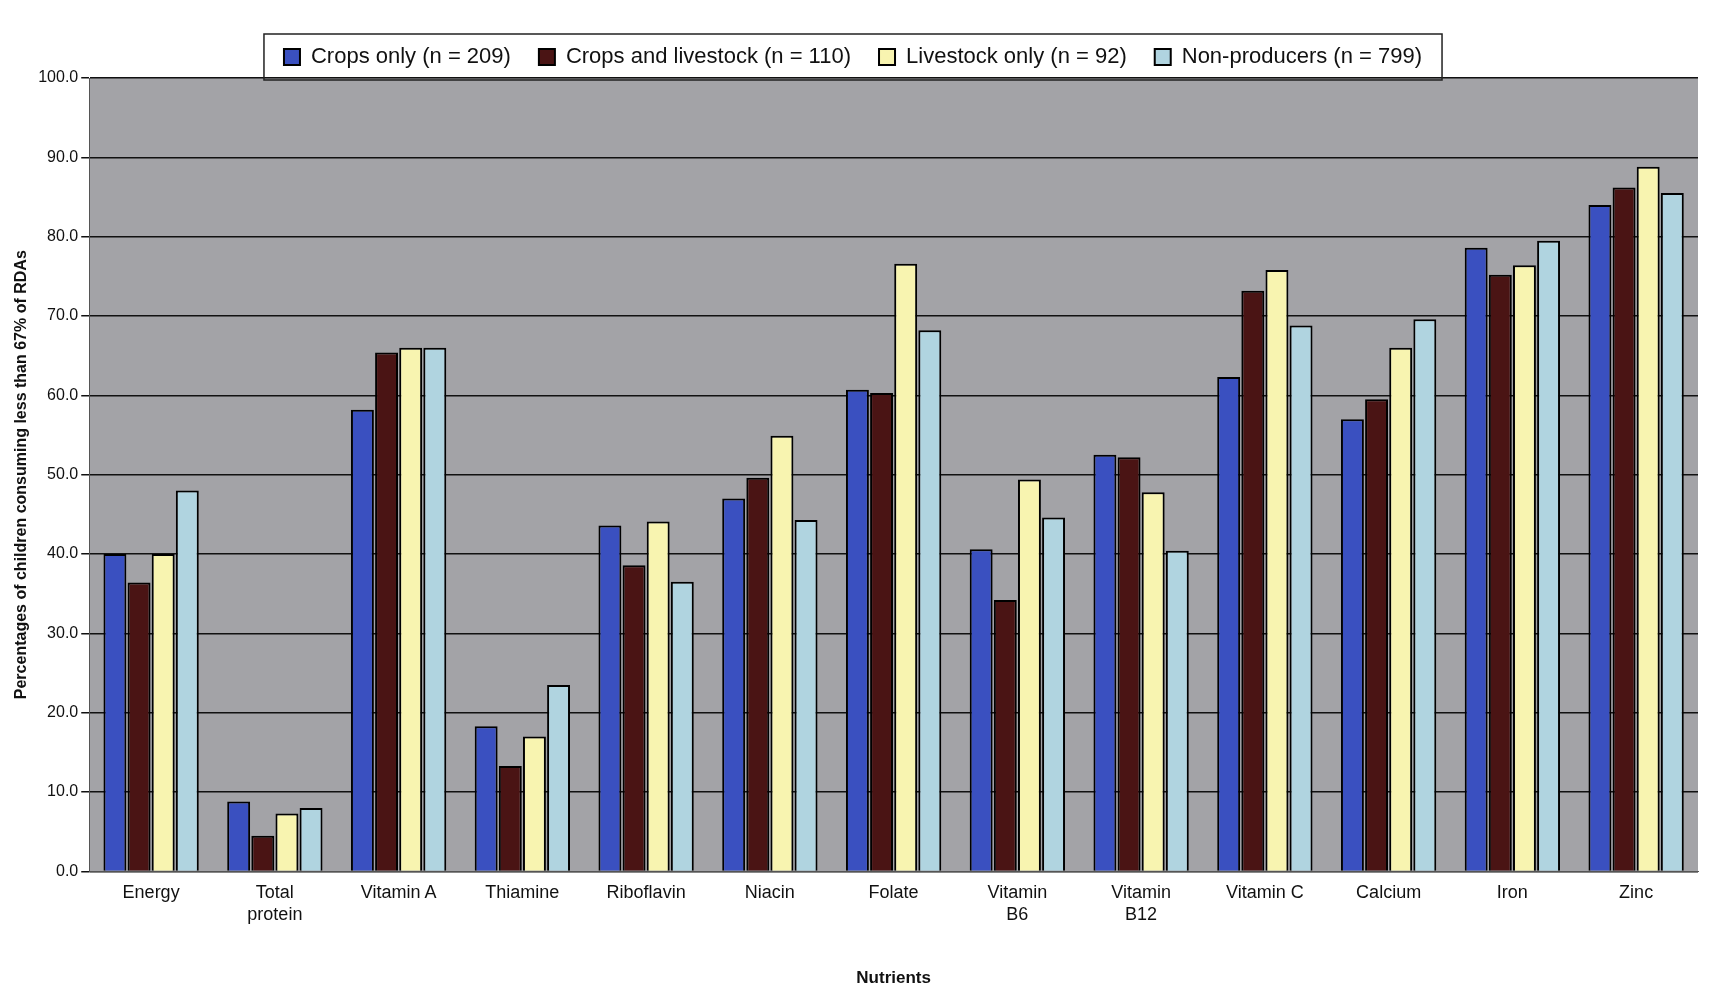 This screenshot has height=1006, width=1727. Describe the element at coordinates (893, 978) in the screenshot. I see `x-axis-title: Nutrients` at that location.